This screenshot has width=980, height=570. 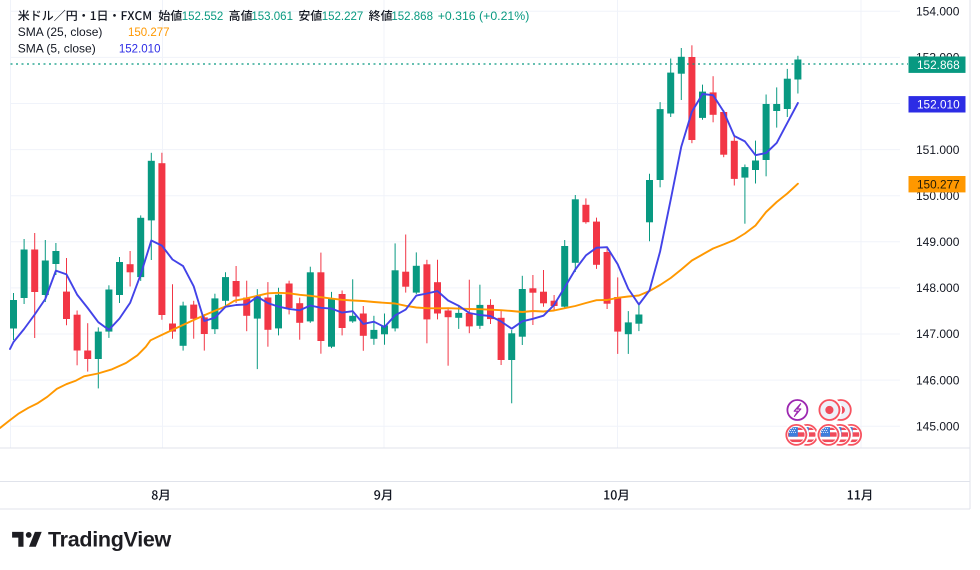 What do you see at coordinates (60, 32) in the screenshot?
I see `svg-text: SMA (25, close)` at bounding box center [60, 32].